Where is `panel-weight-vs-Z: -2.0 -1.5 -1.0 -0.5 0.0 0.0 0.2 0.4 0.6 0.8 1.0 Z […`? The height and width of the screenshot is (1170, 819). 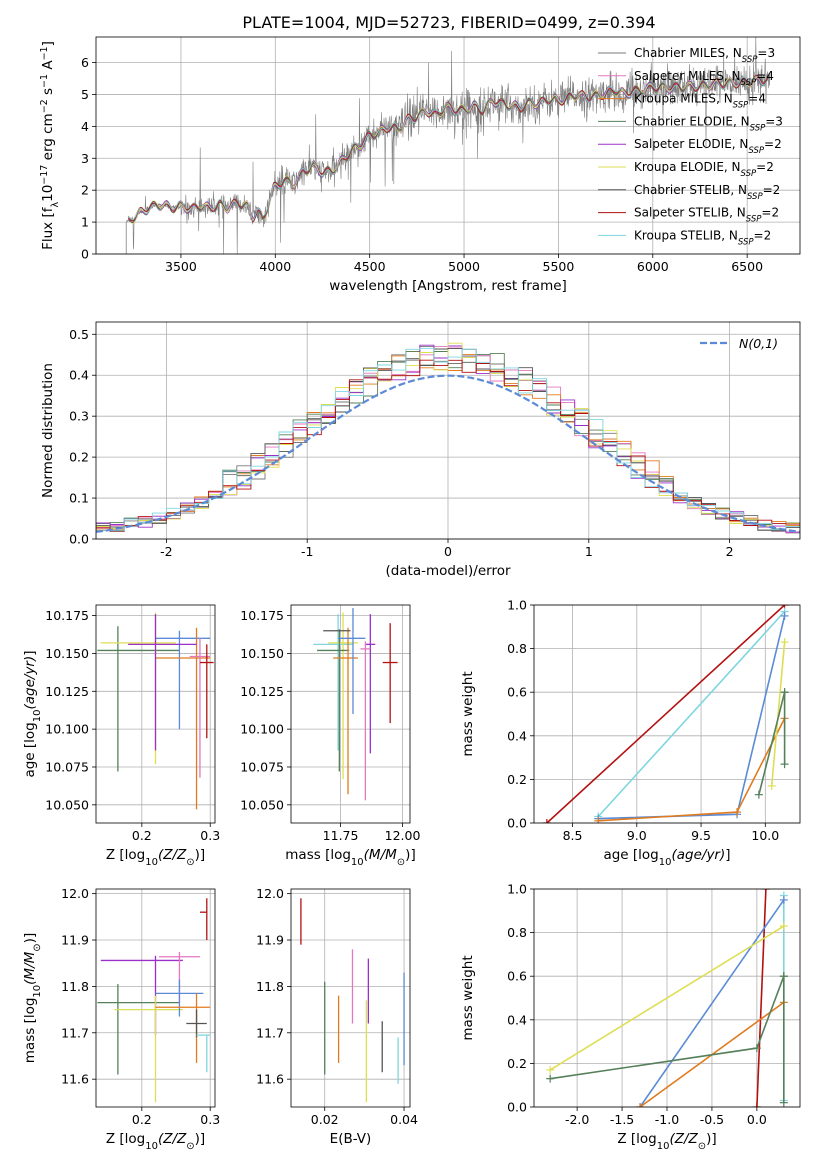 panel-weight-vs-Z: -2.0 -1.5 -1.0 -0.5 0.0 0.0 0.2 0.4 0.6 0.8 1.0 Z [… is located at coordinates (630, 1017).